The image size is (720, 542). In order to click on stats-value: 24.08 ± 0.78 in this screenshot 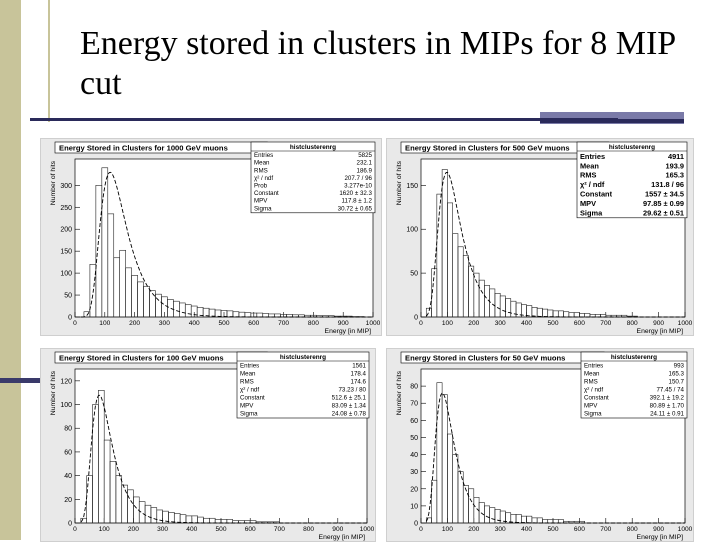, I will do `click(349, 414)`.